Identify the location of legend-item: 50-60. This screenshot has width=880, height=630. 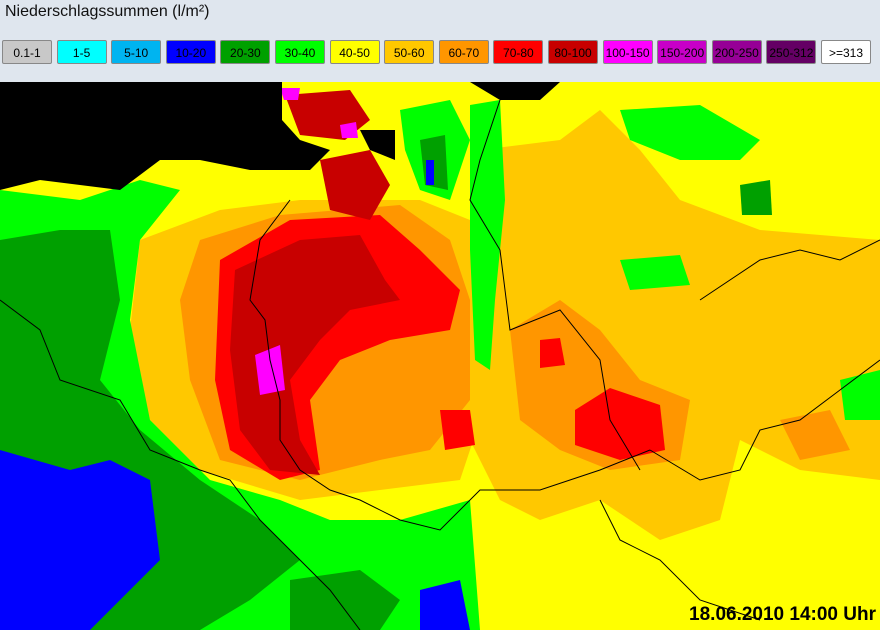
(409, 52).